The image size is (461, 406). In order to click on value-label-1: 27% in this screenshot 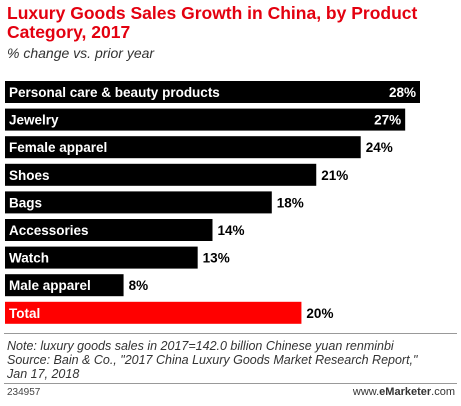, I will do `click(387, 120)`.